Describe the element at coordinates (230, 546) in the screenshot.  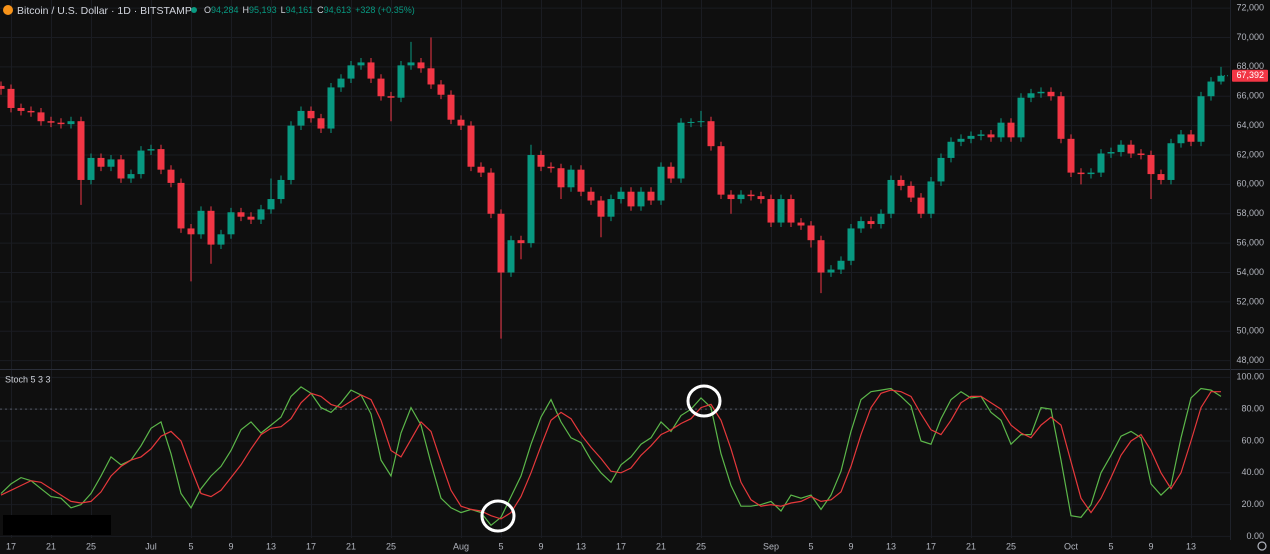
I see `x-tick-label: 9` at that location.